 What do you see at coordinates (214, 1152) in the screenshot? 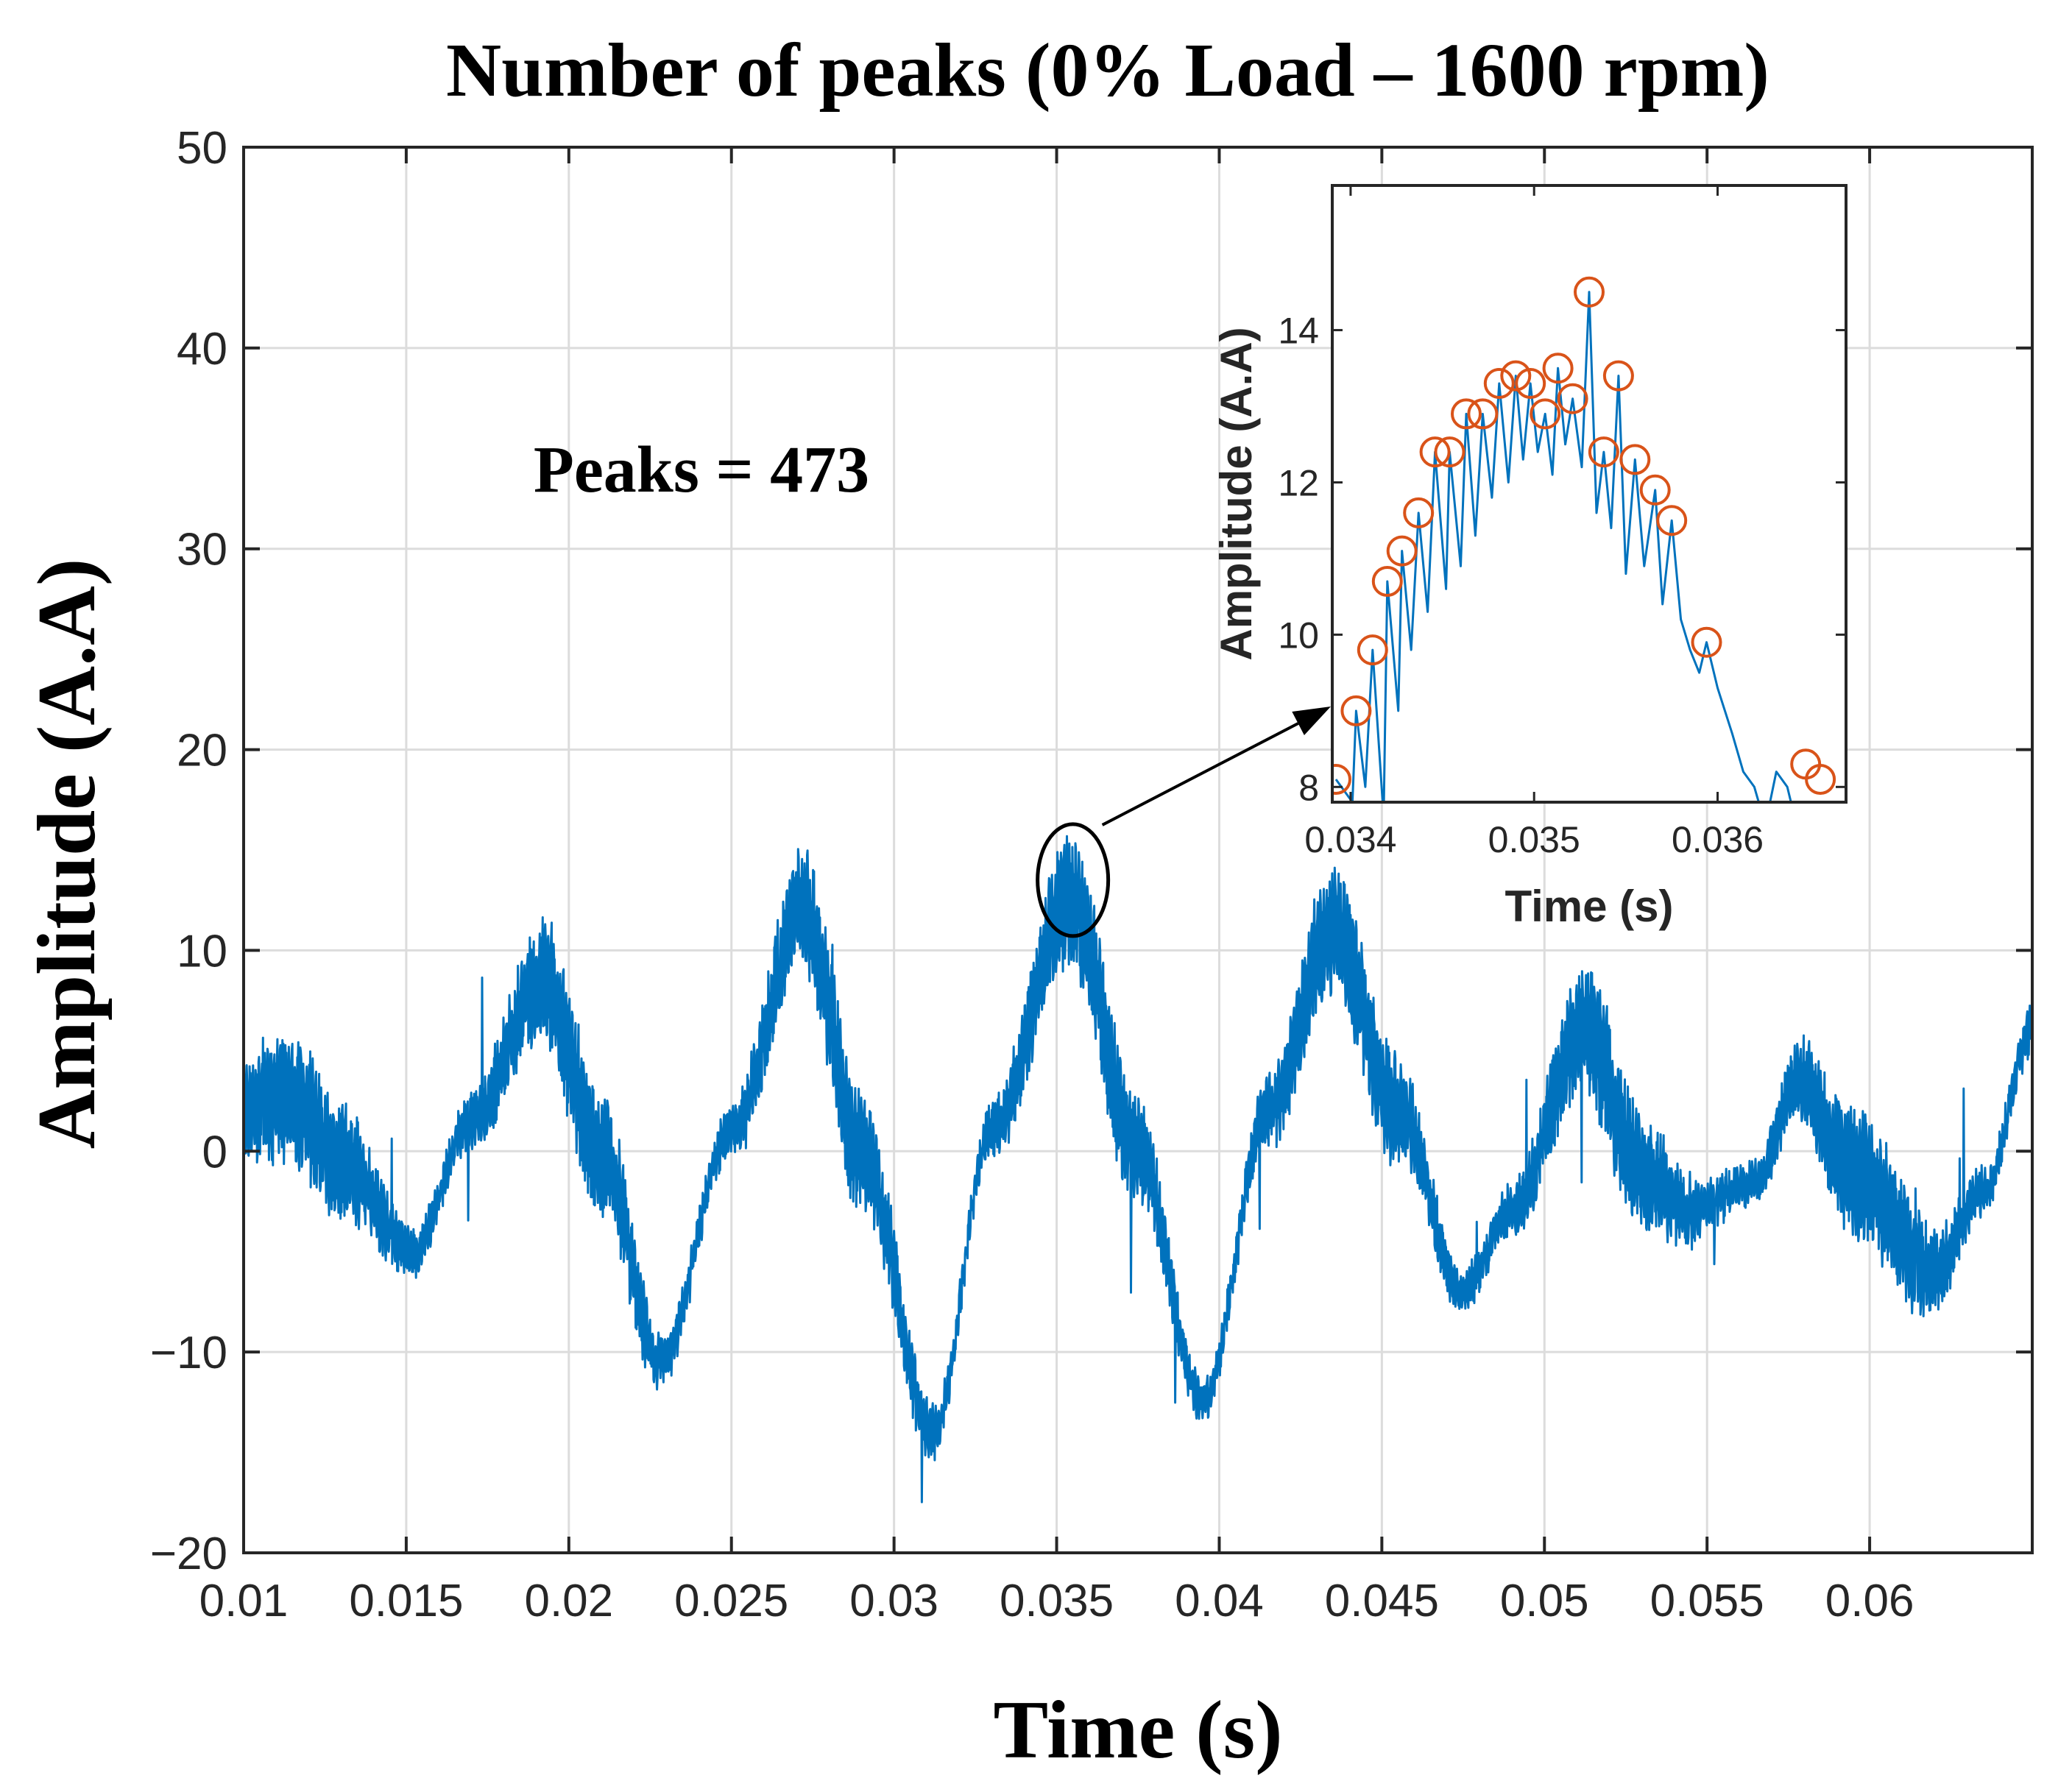
I see `y-tick-label: 0` at bounding box center [214, 1152].